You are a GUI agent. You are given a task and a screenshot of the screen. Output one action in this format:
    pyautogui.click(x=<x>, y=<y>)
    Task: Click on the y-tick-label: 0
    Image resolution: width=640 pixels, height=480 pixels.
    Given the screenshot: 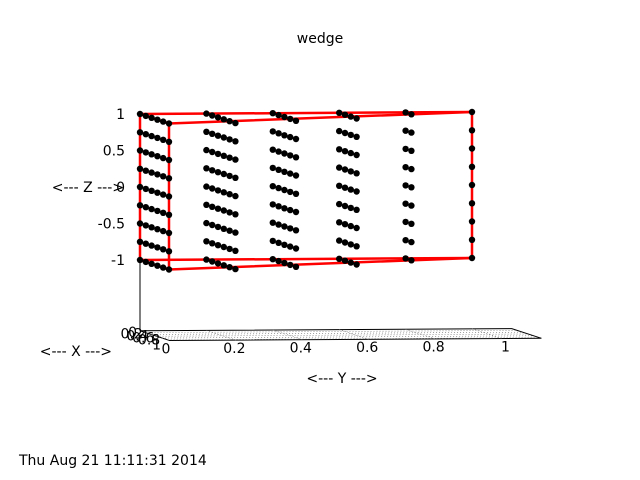 What is the action you would take?
    pyautogui.click(x=166, y=349)
    